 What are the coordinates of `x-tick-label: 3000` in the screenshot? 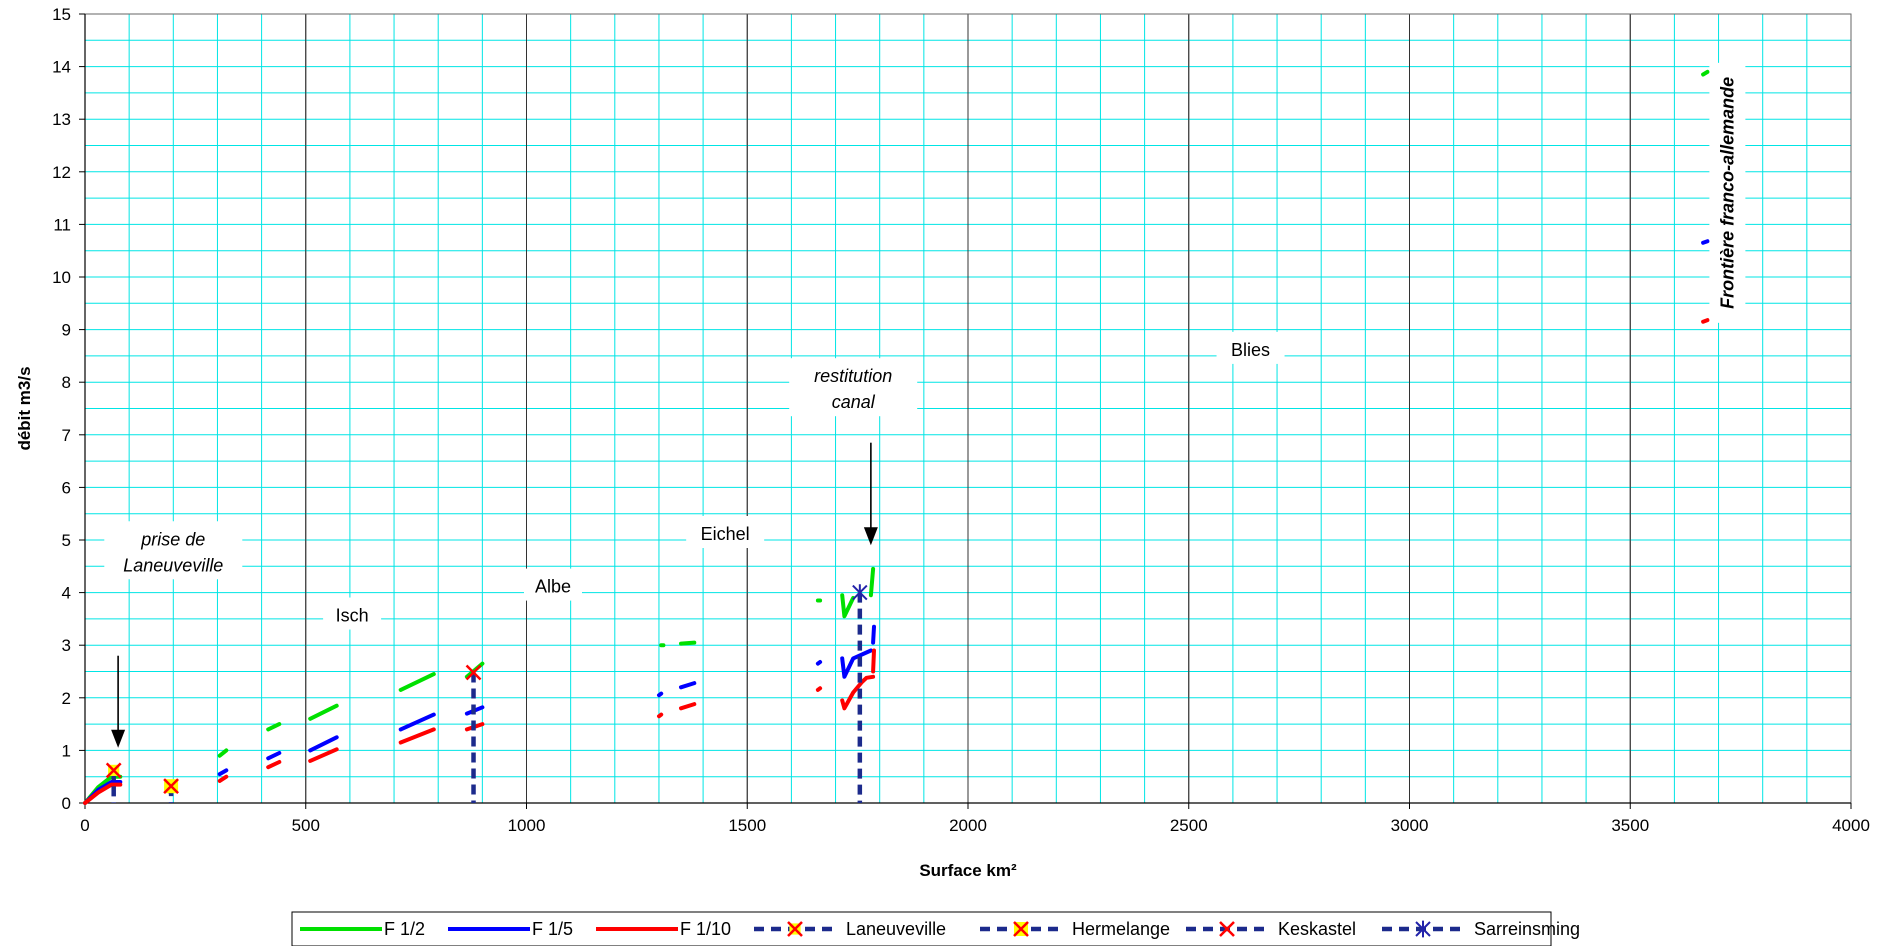 It's located at (1410, 825).